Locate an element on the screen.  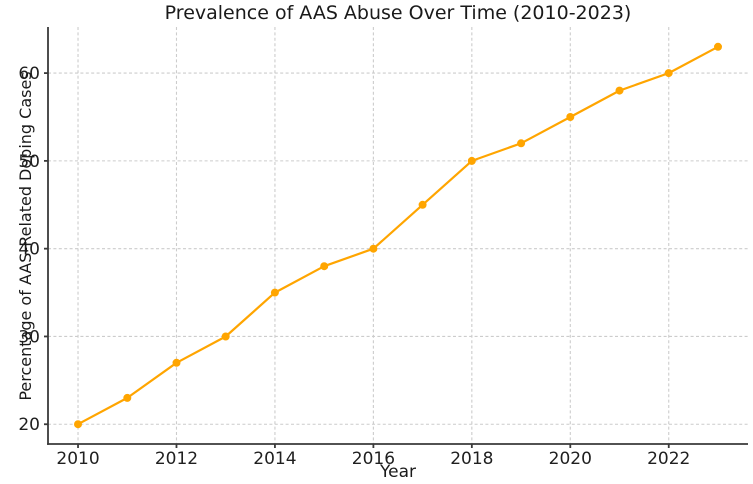
x-tick-label: 2010 is located at coordinates (77, 459).